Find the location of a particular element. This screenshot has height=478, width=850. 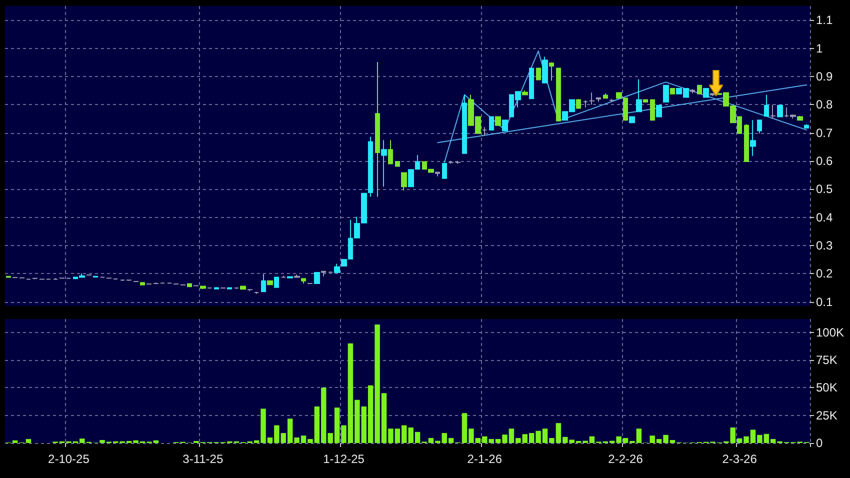

y-tick-label: 0.5 is located at coordinates (825, 189).